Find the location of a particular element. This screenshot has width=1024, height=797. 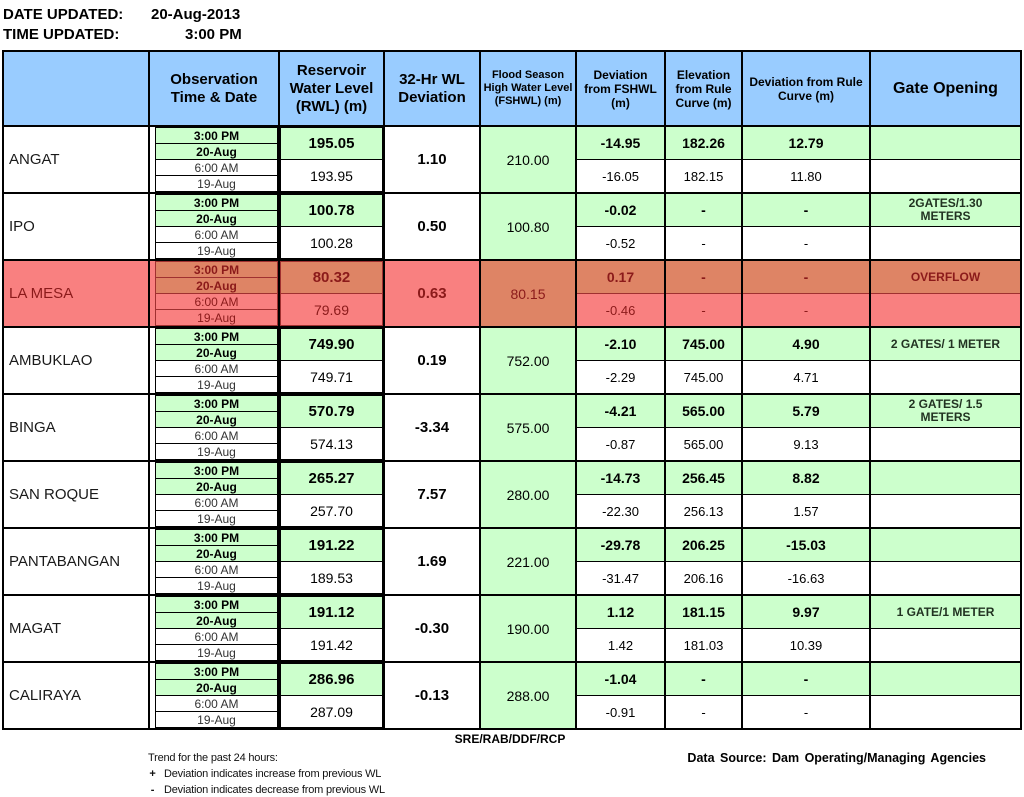

dev-rule-curve-cell-value: 9.97 is located at coordinates (806, 612).